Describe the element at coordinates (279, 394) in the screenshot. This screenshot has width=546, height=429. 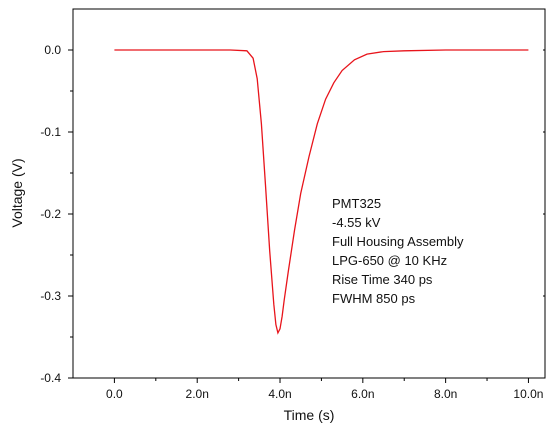
I see `x-tick-label: 4.0n` at that location.